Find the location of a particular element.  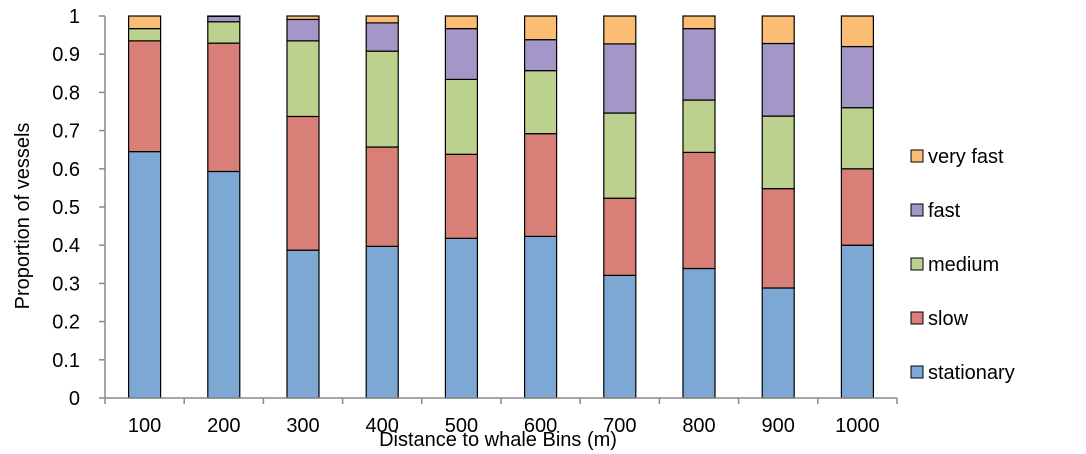

legend-label: fast is located at coordinates (944, 211).